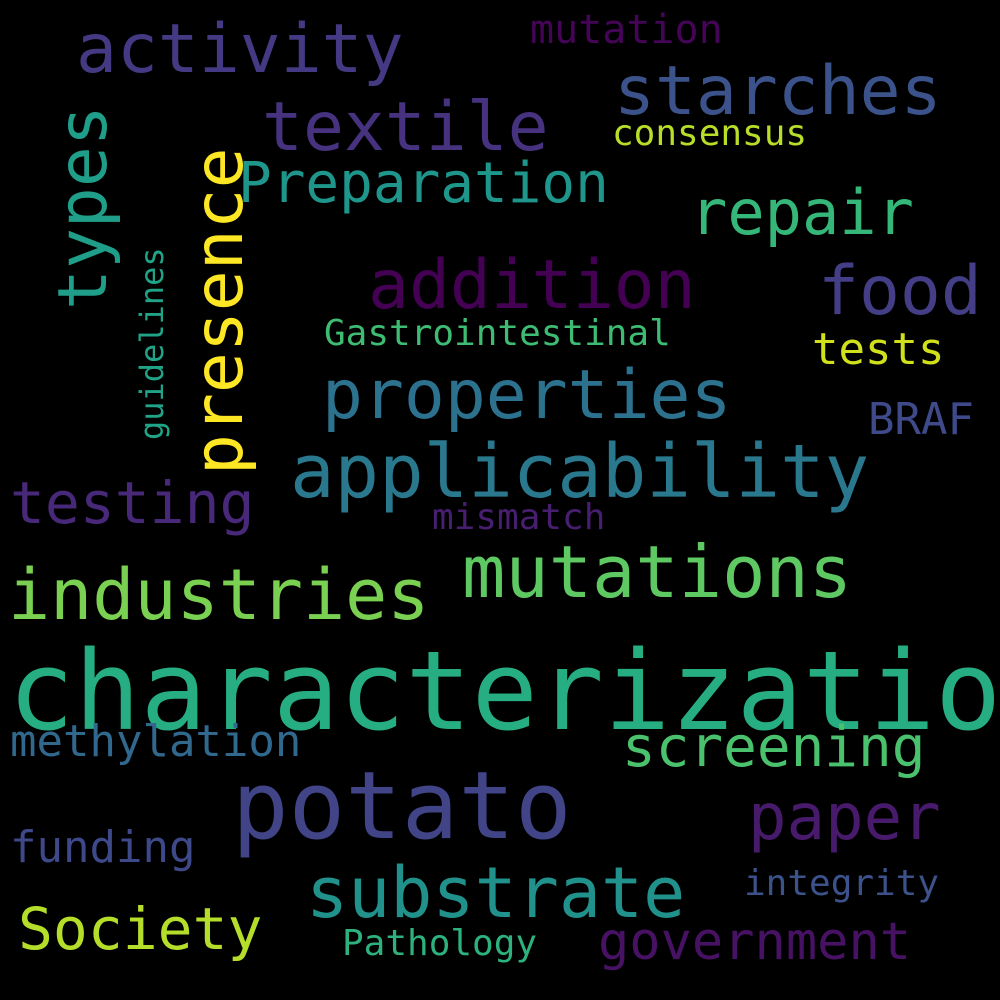  I want to click on word-starches: starches, so click(778, 91).